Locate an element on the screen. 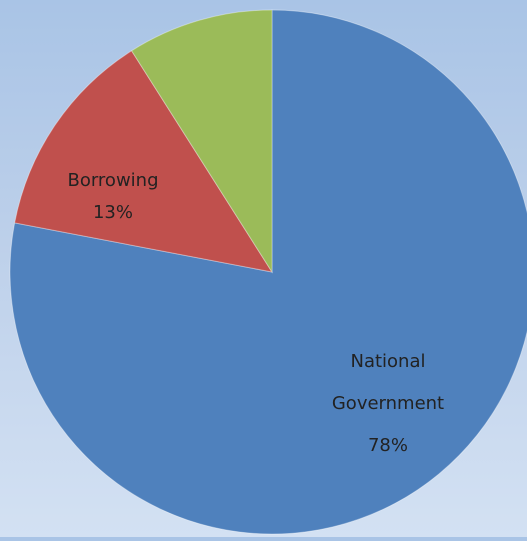  slice-percent-label: 13% is located at coordinates (113, 212).